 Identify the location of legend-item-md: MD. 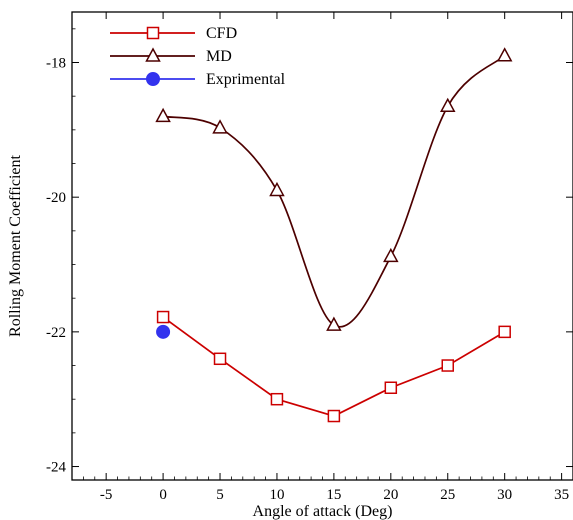
(171, 56).